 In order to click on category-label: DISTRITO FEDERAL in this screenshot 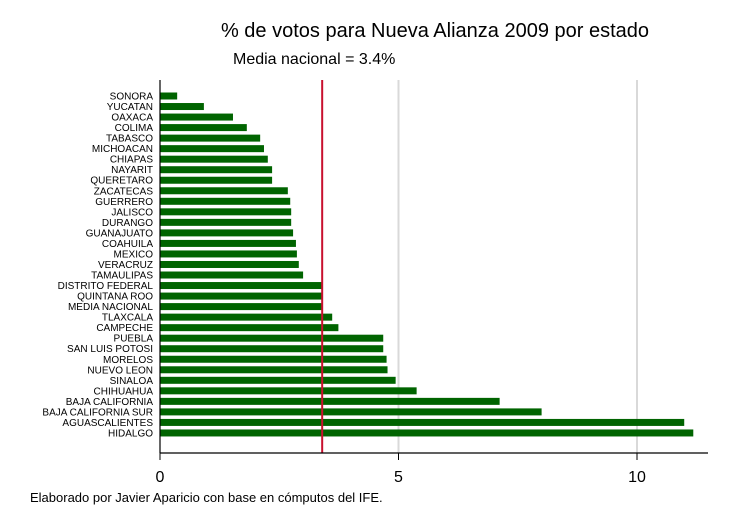, I will do `click(106, 286)`.